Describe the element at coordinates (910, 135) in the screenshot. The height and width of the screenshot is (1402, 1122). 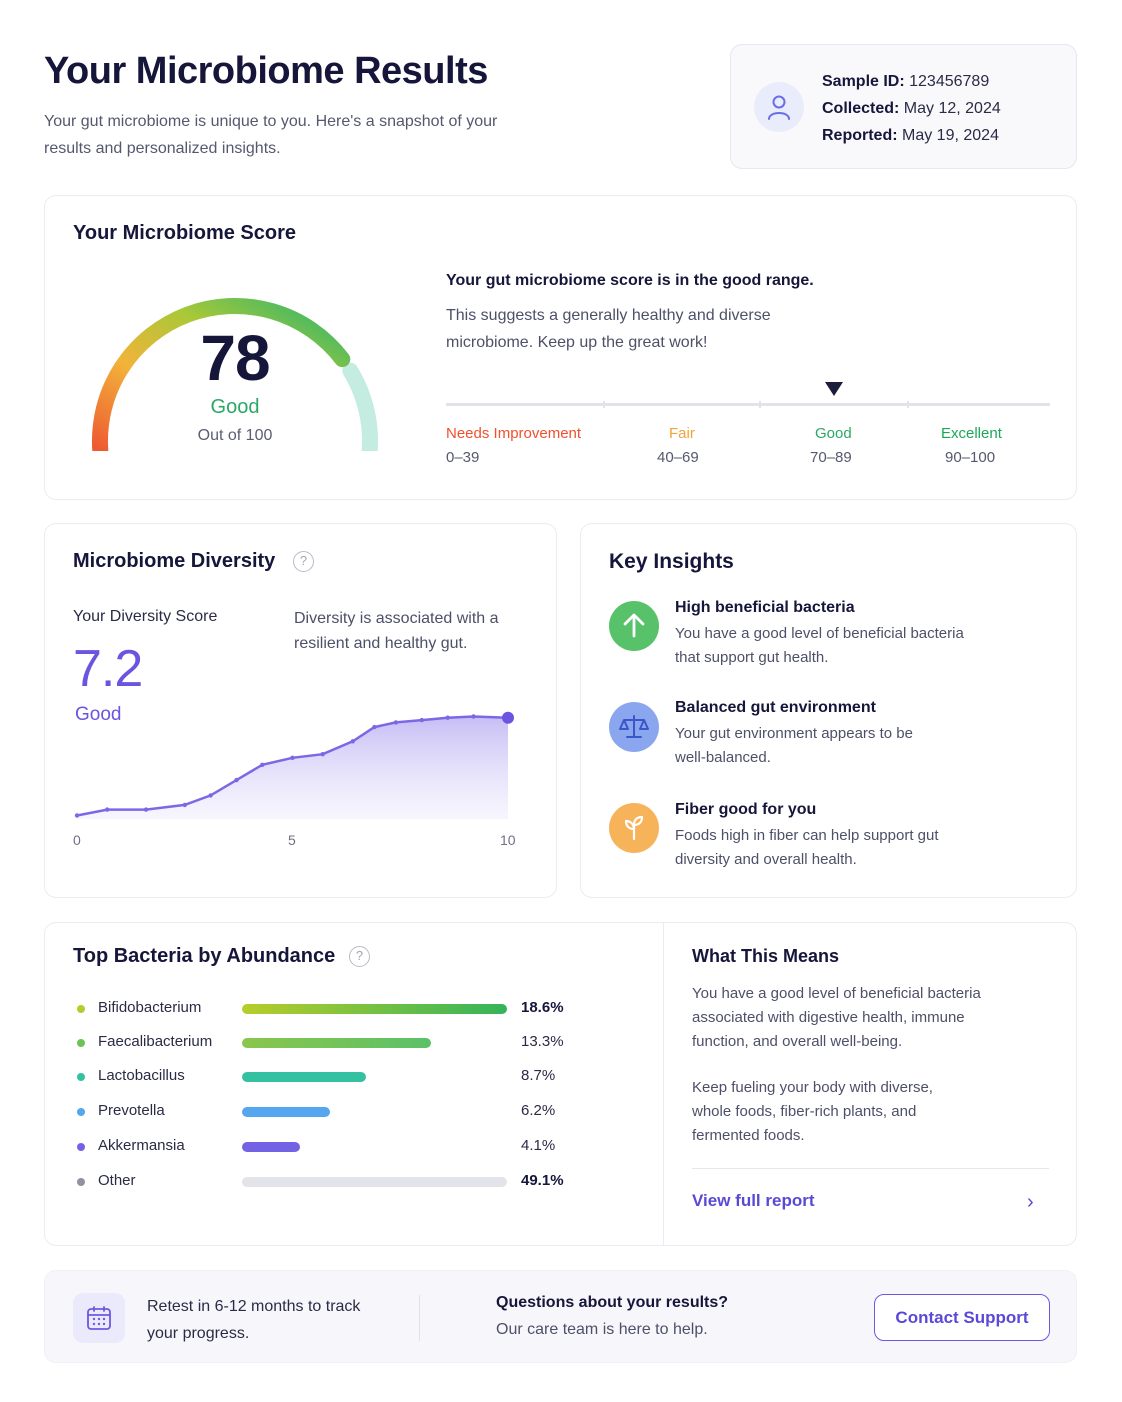
I see `reported-line: Reported: May 19, 2024` at that location.